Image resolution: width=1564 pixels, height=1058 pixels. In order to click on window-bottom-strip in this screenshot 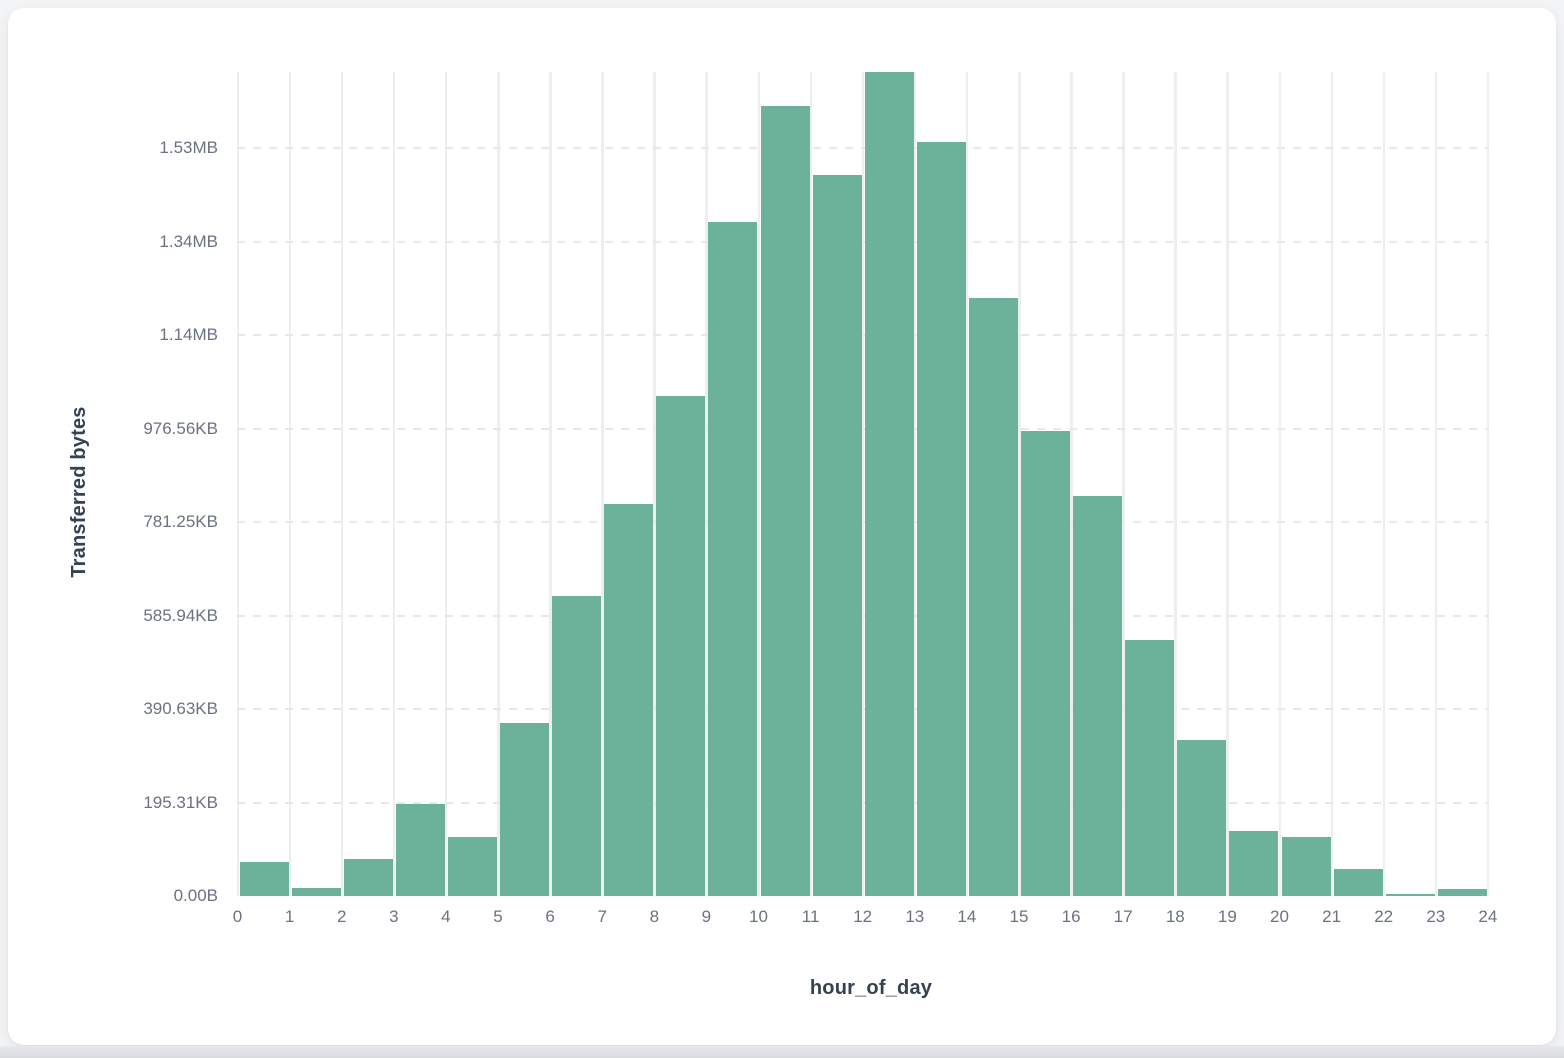, I will do `click(782, 1052)`.